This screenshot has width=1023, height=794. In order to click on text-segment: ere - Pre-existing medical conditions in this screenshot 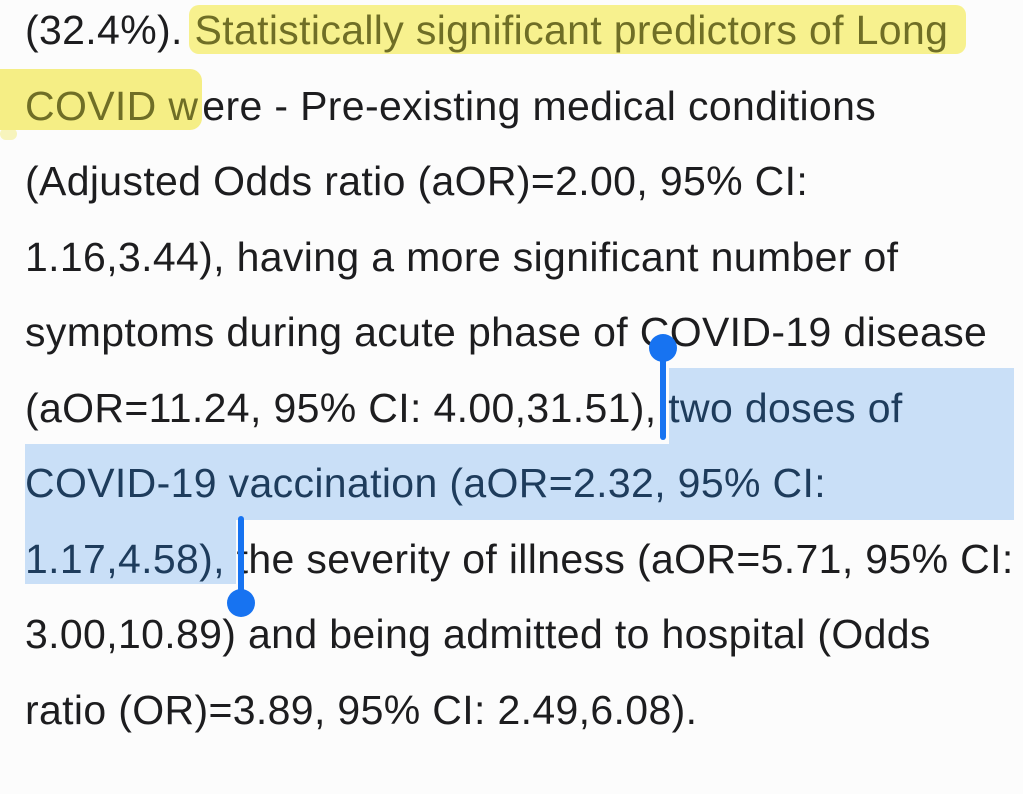, I will do `click(539, 106)`.